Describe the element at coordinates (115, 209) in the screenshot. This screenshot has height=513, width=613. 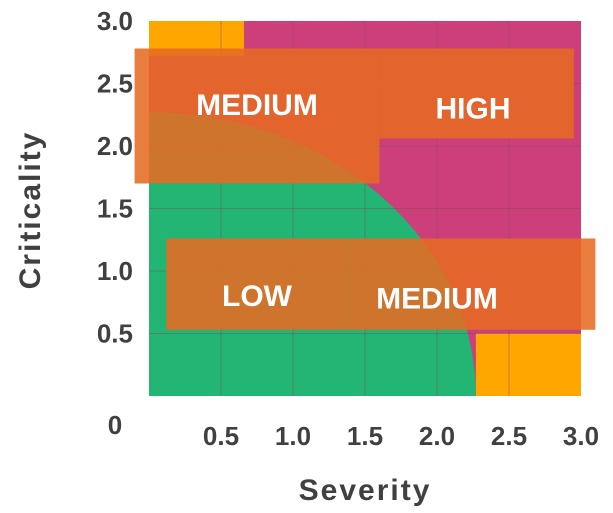
I see `y-tick-label: 1.5` at that location.